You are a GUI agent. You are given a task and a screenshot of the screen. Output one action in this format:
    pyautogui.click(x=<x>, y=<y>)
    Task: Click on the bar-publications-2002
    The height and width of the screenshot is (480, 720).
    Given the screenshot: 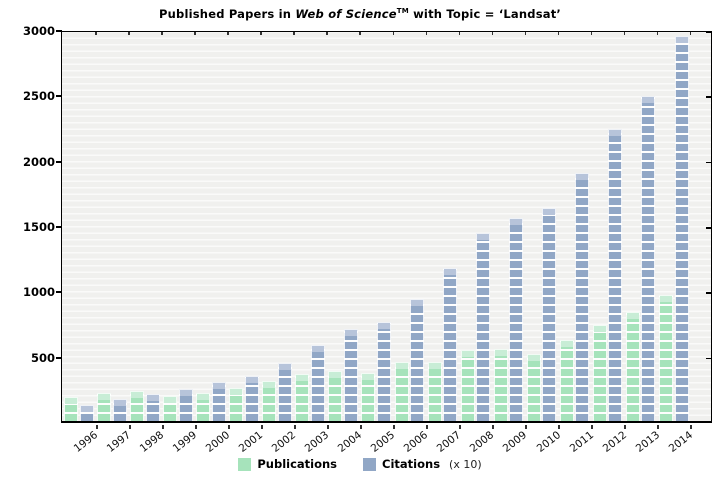 What is the action you would take?
    pyautogui.click(x=269, y=400)
    